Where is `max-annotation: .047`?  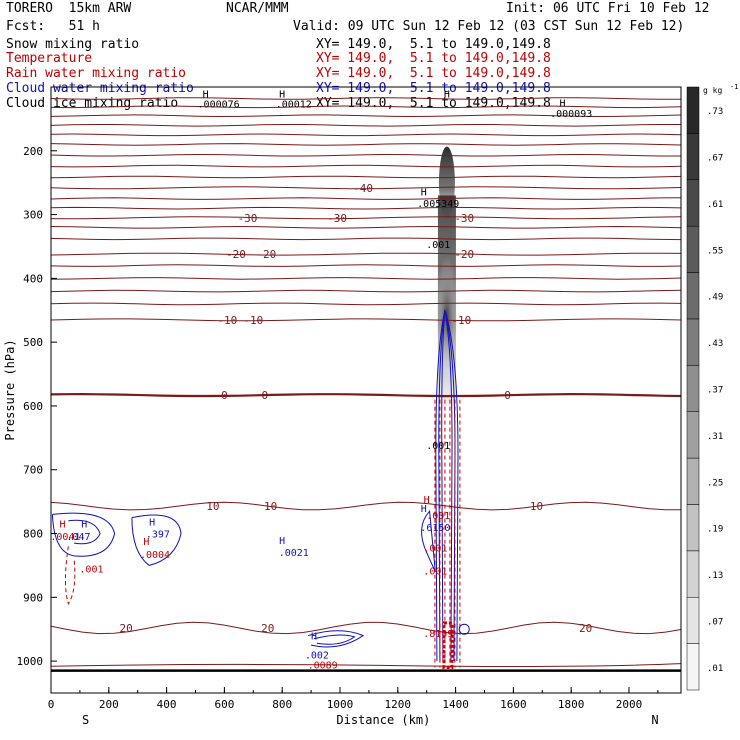 max-annotation: .047 is located at coordinates (78, 537).